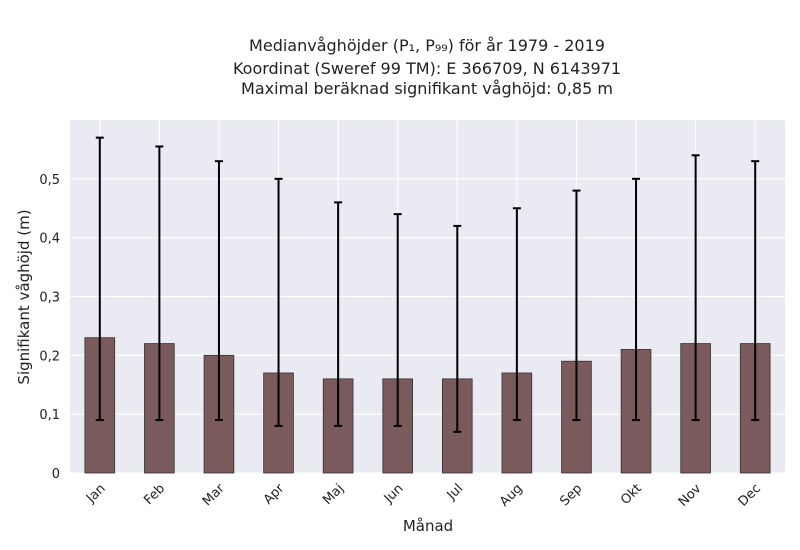 Image resolution: width=800 pixels, height=550 pixels. What do you see at coordinates (49, 180) in the screenshot?
I see `y-tick-label: 0,5` at bounding box center [49, 180].